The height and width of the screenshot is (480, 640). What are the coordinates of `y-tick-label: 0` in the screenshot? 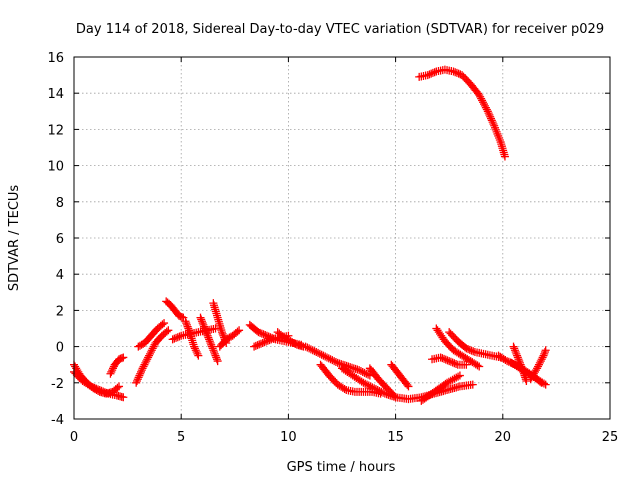 It's located at (60, 348).